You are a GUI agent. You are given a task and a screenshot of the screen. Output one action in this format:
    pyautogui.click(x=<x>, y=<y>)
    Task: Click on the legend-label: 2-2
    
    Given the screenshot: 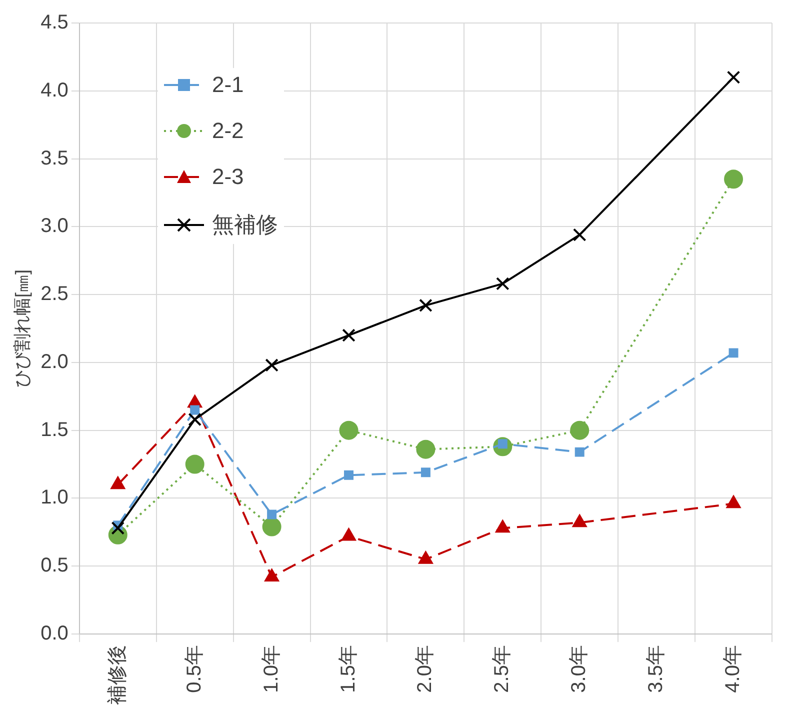 What is the action you would take?
    pyautogui.click(x=228, y=131)
    